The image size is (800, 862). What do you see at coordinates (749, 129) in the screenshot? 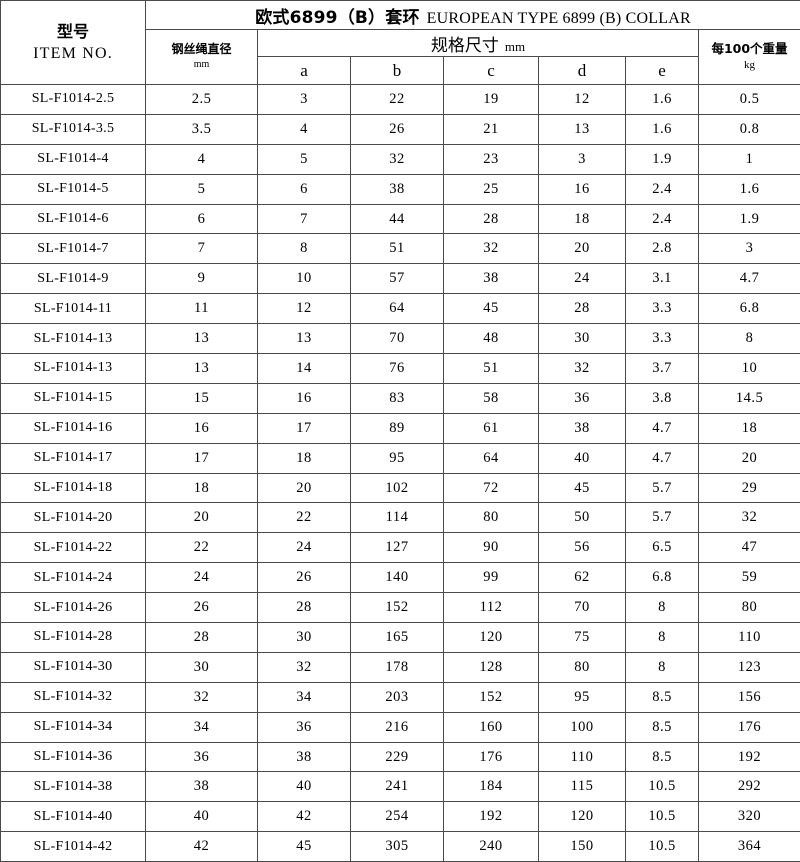
I see `cell-weight_per_100: 0.8` at bounding box center [749, 129].